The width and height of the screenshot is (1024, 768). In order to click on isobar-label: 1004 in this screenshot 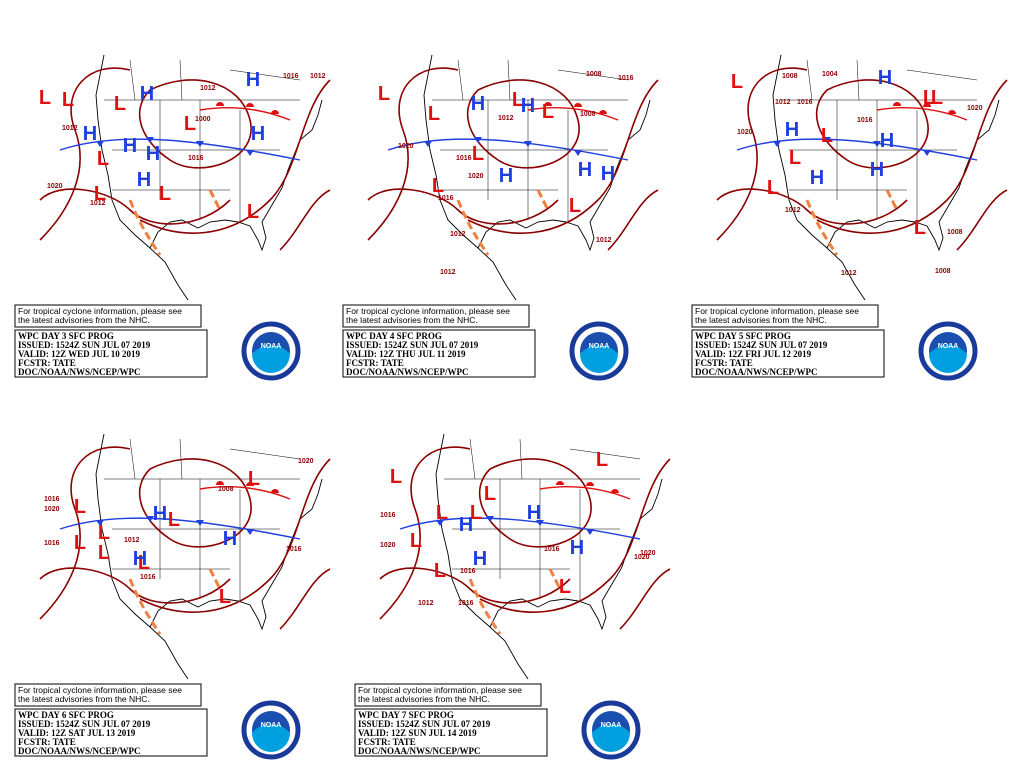, I will do `click(830, 74)`.